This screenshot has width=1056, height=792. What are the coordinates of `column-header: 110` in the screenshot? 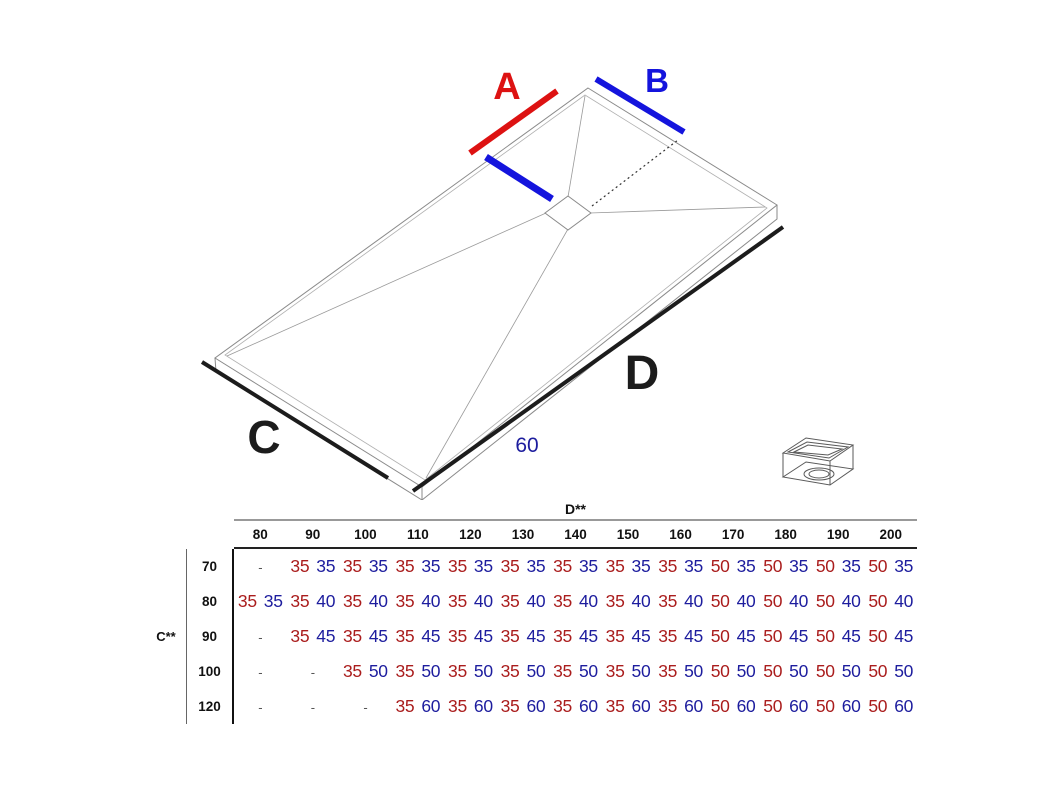 It's located at (417, 534).